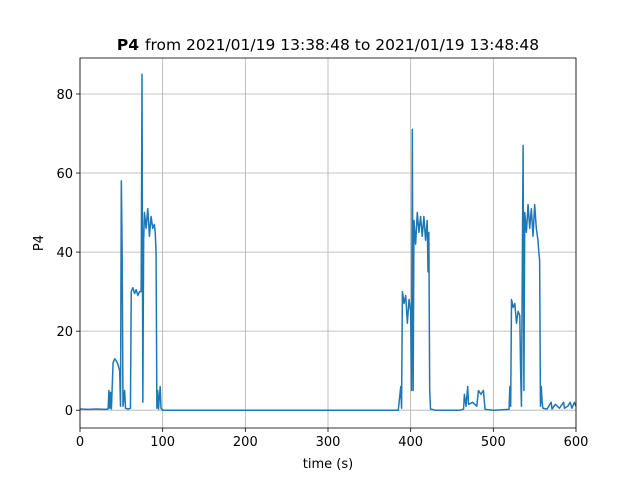 This screenshot has height=480, width=640. I want to click on x-tick-label: 500, so click(493, 442).